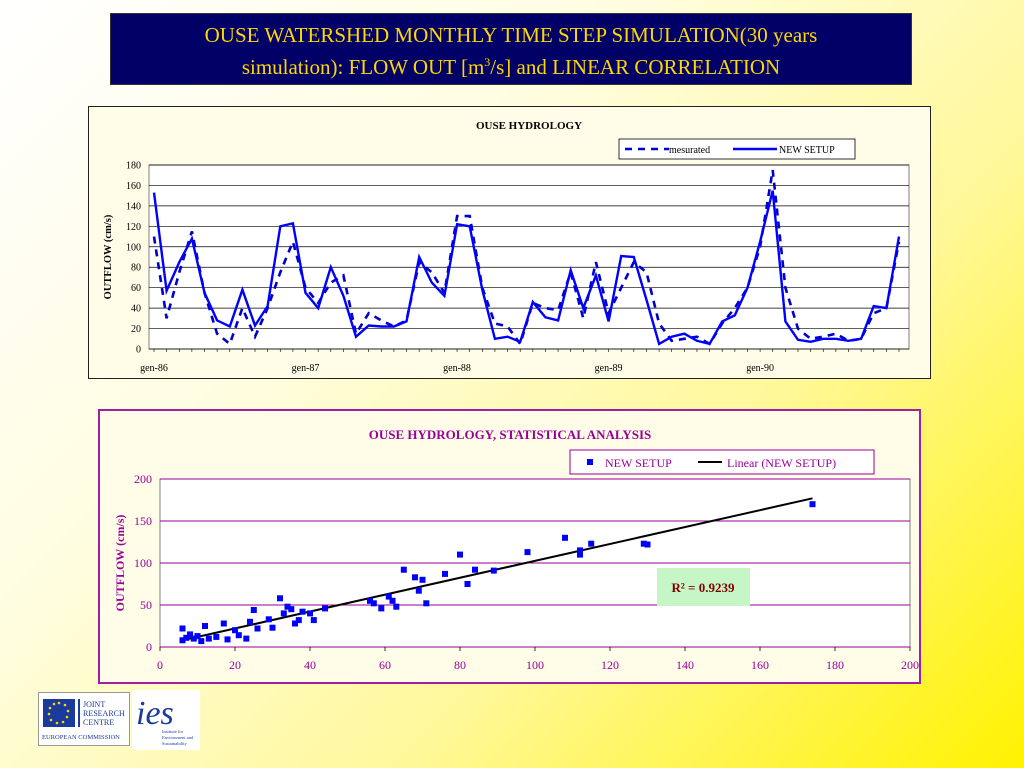  Describe the element at coordinates (689, 150) in the screenshot. I see `chart1-legend-measured-label: mesurated` at that location.